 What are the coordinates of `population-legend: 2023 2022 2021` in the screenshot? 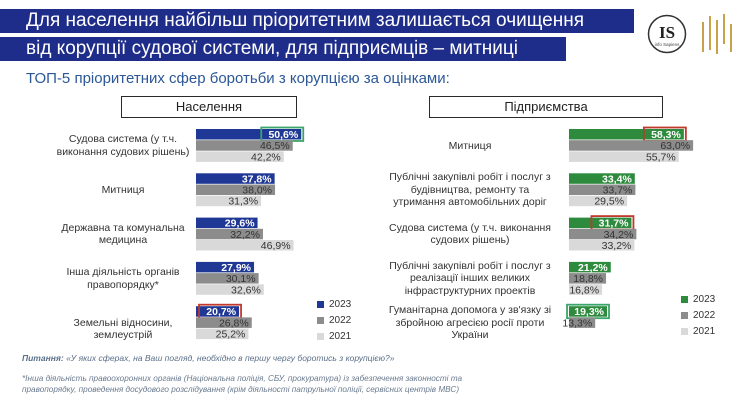 It's located at (334, 320).